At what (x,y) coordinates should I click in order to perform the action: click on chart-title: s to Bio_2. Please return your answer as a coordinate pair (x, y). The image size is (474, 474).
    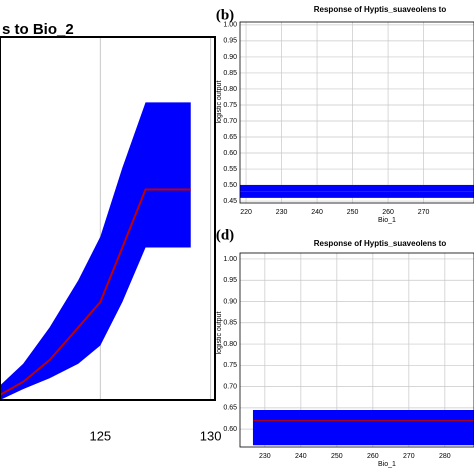
    Looking at the image, I should click on (38, 29).